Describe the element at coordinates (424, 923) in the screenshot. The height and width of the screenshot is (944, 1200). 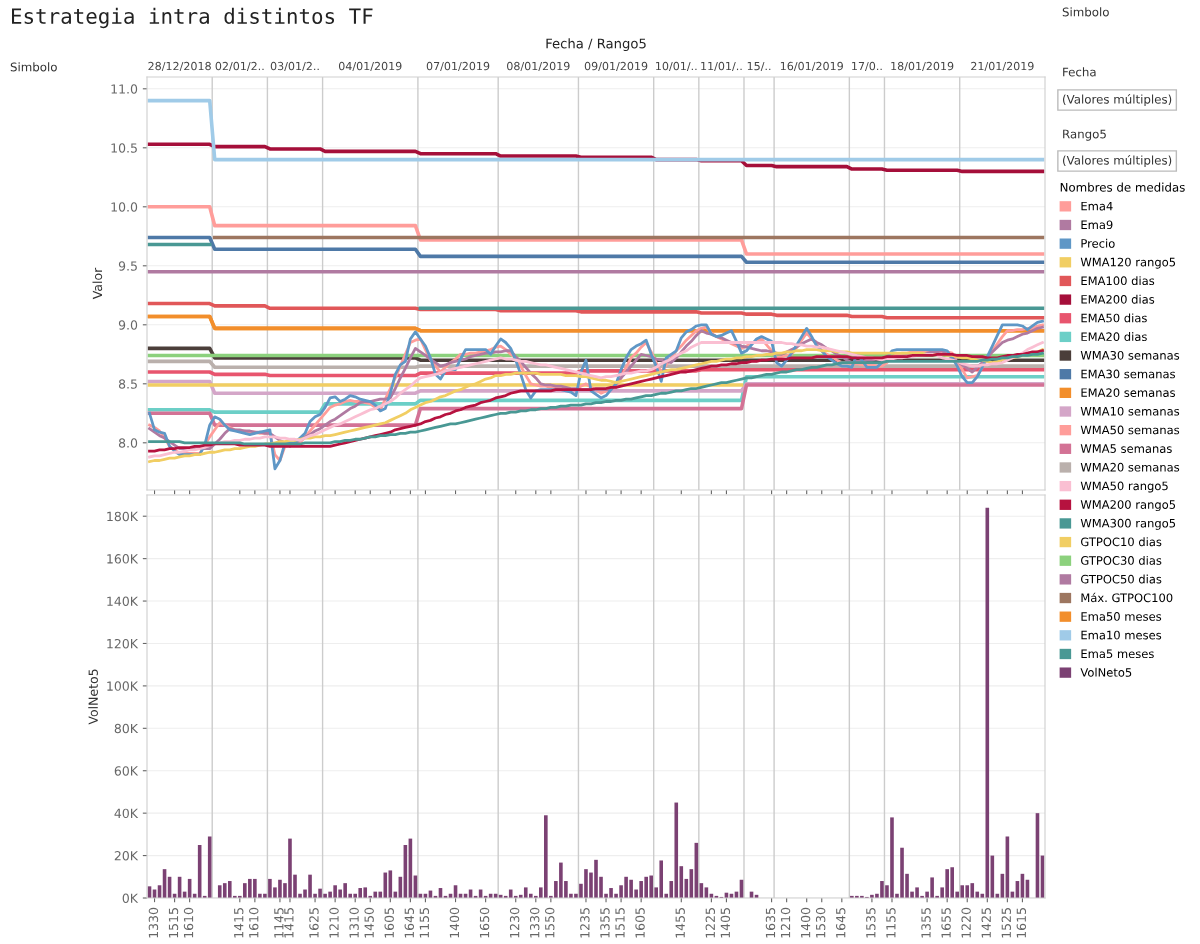
I see `x-tick-label: 1155` at that location.